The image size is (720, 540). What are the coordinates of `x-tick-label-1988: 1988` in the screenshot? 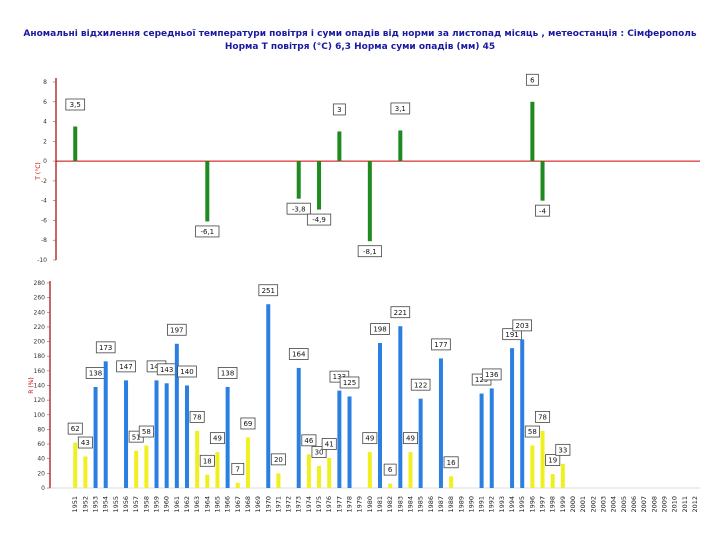 It's located at (451, 504).